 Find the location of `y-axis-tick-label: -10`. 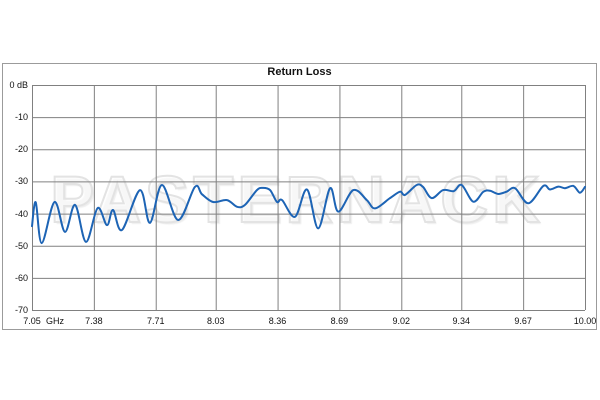

y-axis-tick-label: -10 is located at coordinates (21, 117).